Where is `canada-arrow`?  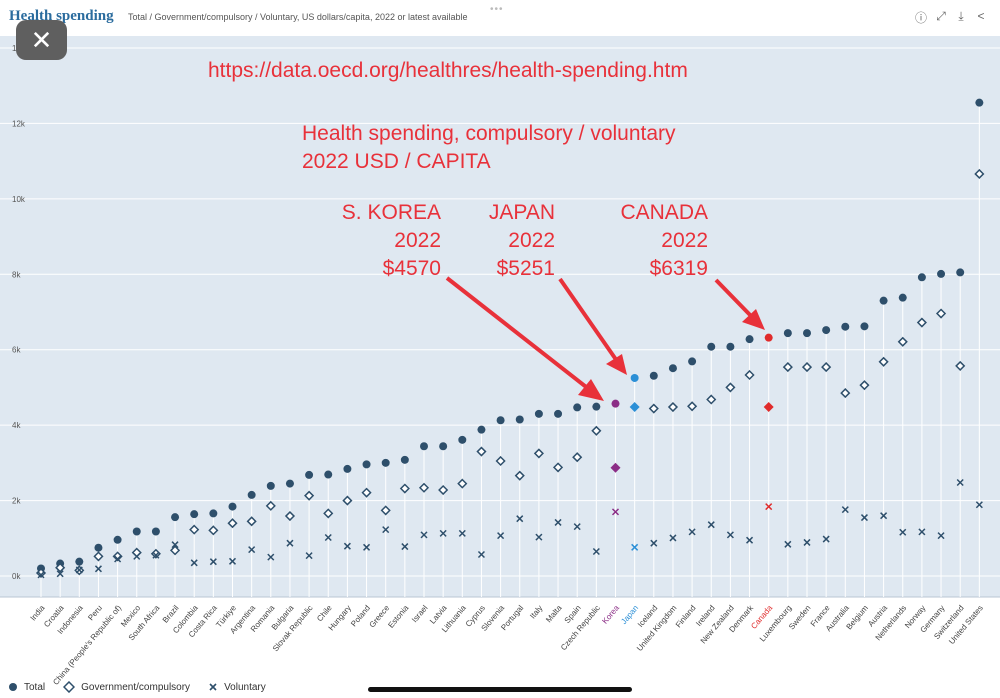 canada-arrow is located at coordinates (739, 304).